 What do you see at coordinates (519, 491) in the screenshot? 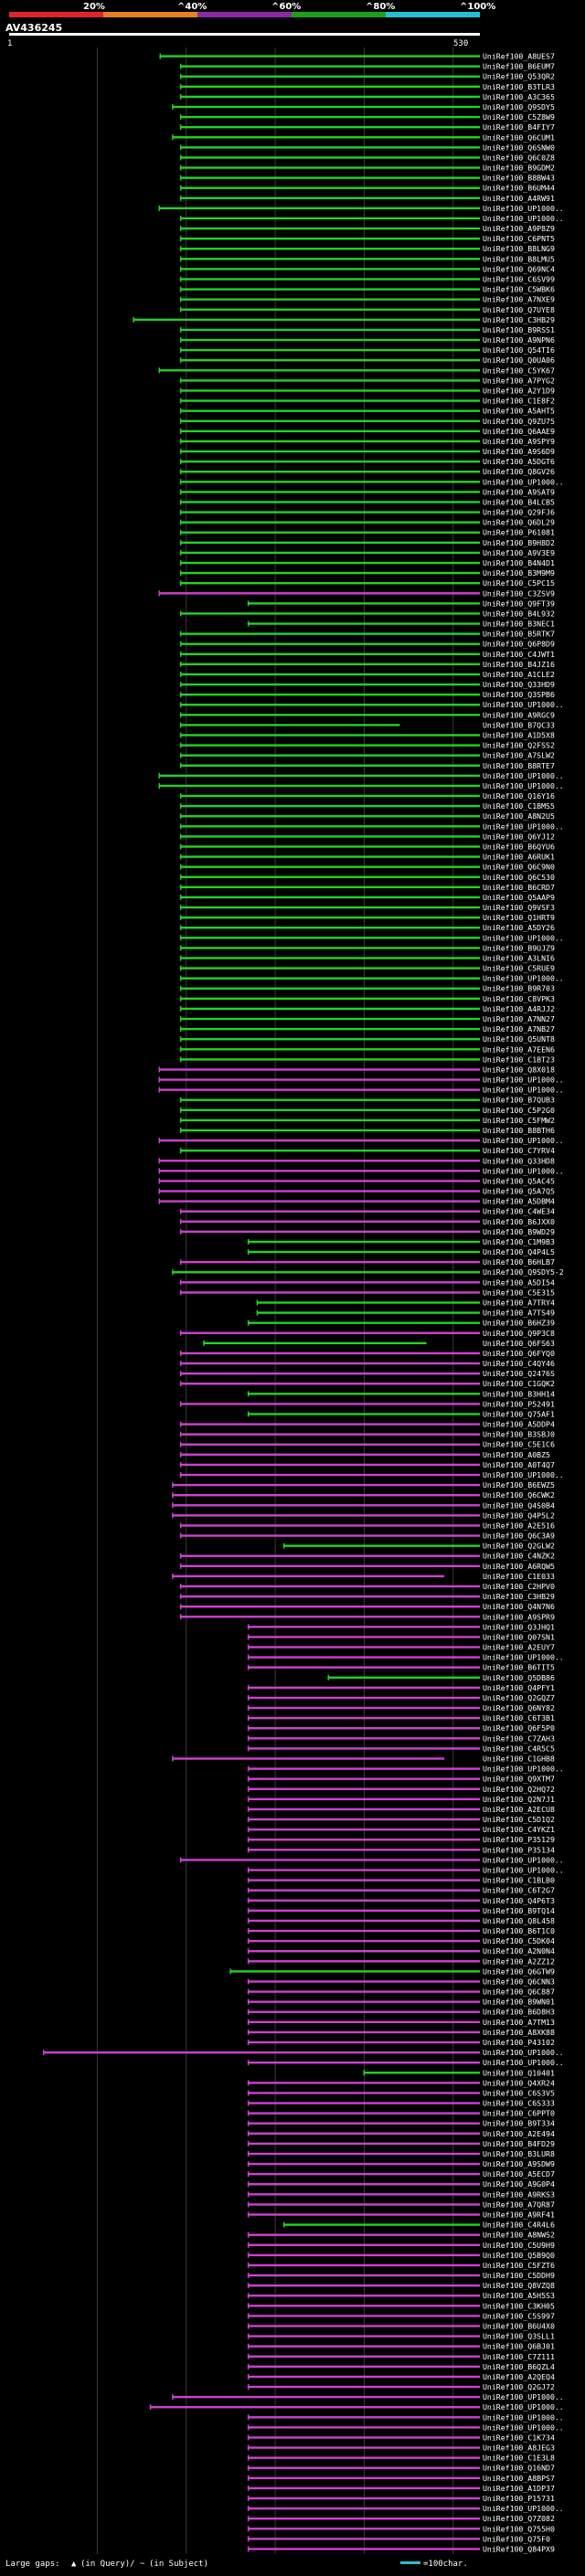
I see `hit-label: UniRef100_A9SAT9` at bounding box center [519, 491].